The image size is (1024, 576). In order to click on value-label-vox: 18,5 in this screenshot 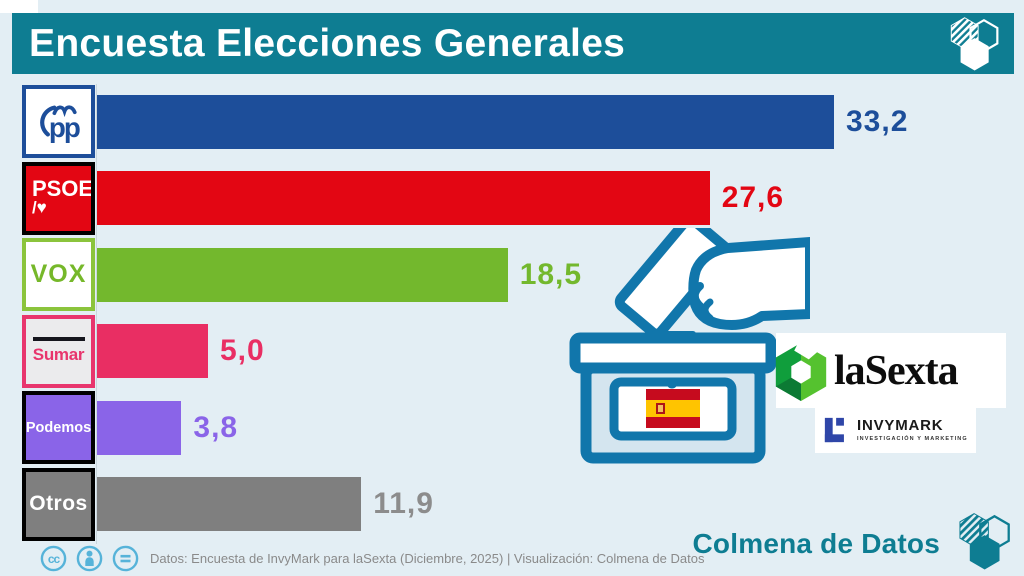, I will do `click(551, 274)`.